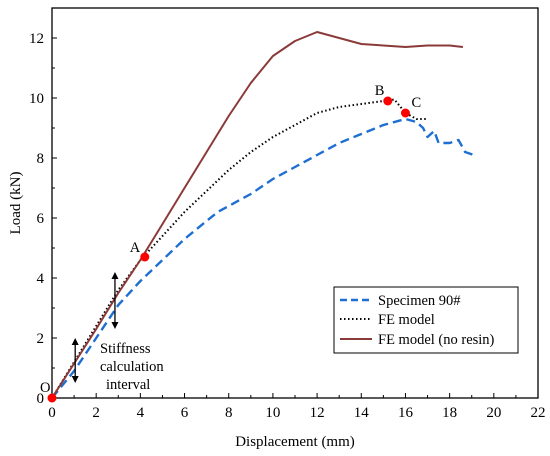 The image size is (550, 456). I want to click on interval-arrow-upper-head-bottom, so click(115, 325).